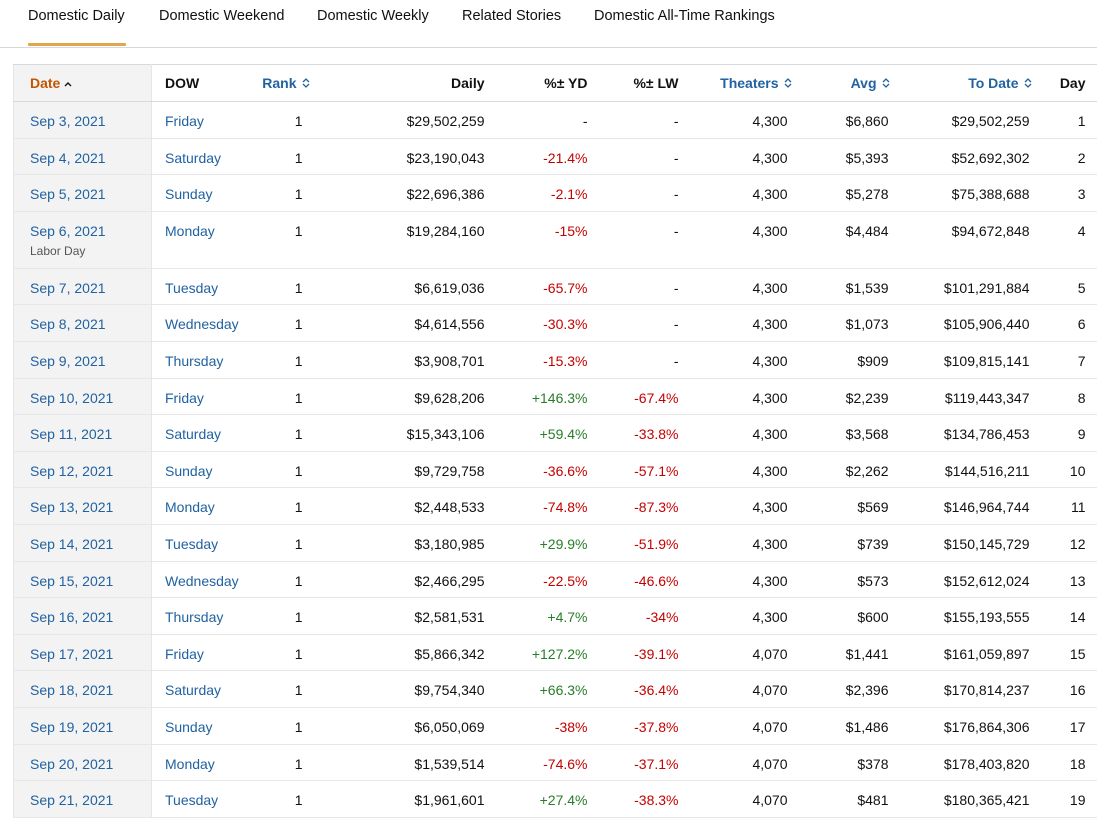 This screenshot has height=818, width=1097. I want to click on tab-domestic-weekend: Domestic Weekend, so click(221, 16).